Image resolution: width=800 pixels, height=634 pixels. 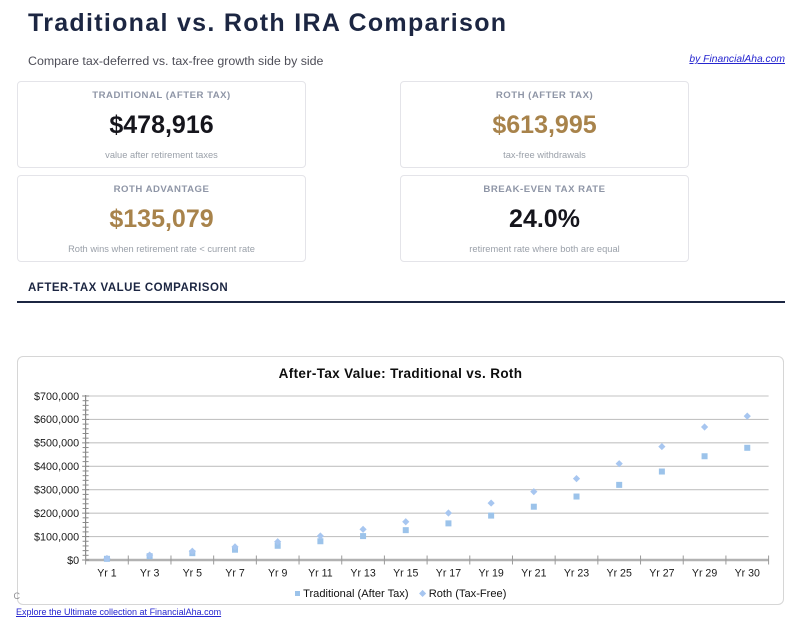 I want to click on svg-text: $700,000, so click(x=56, y=397).